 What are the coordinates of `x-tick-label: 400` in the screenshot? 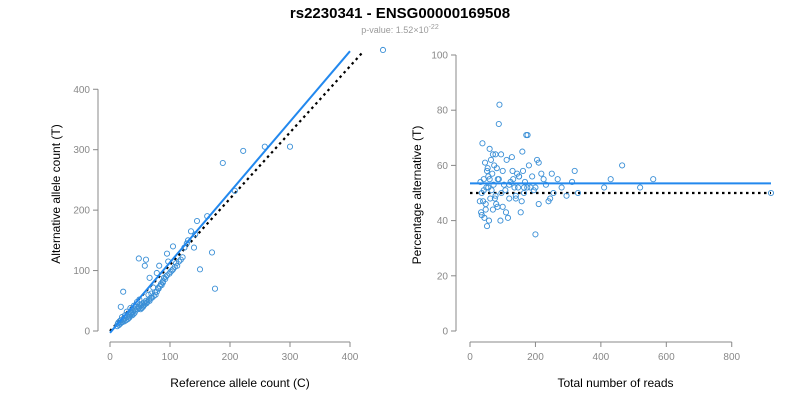 It's located at (601, 357).